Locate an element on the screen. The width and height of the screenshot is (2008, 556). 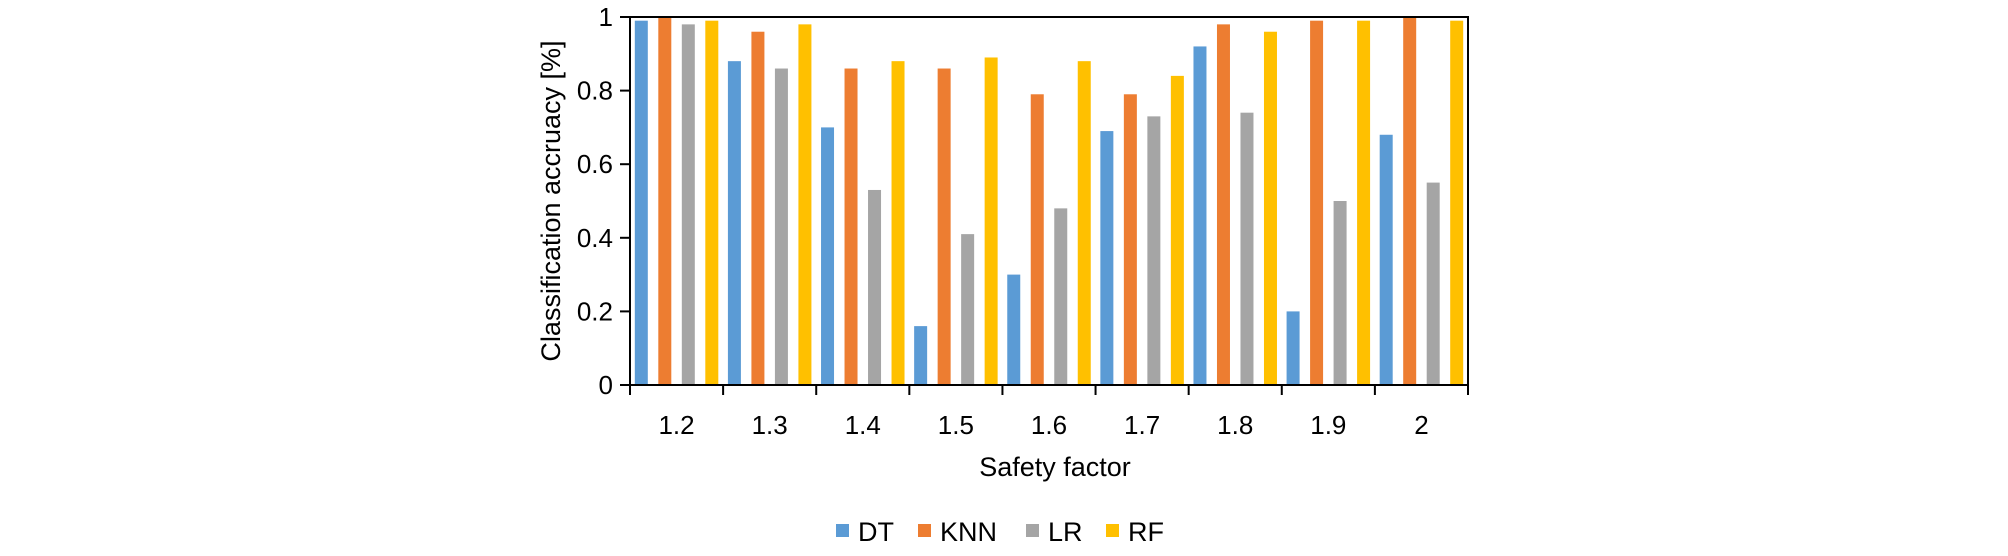
x-tick-label: 2 is located at coordinates (1421, 425).